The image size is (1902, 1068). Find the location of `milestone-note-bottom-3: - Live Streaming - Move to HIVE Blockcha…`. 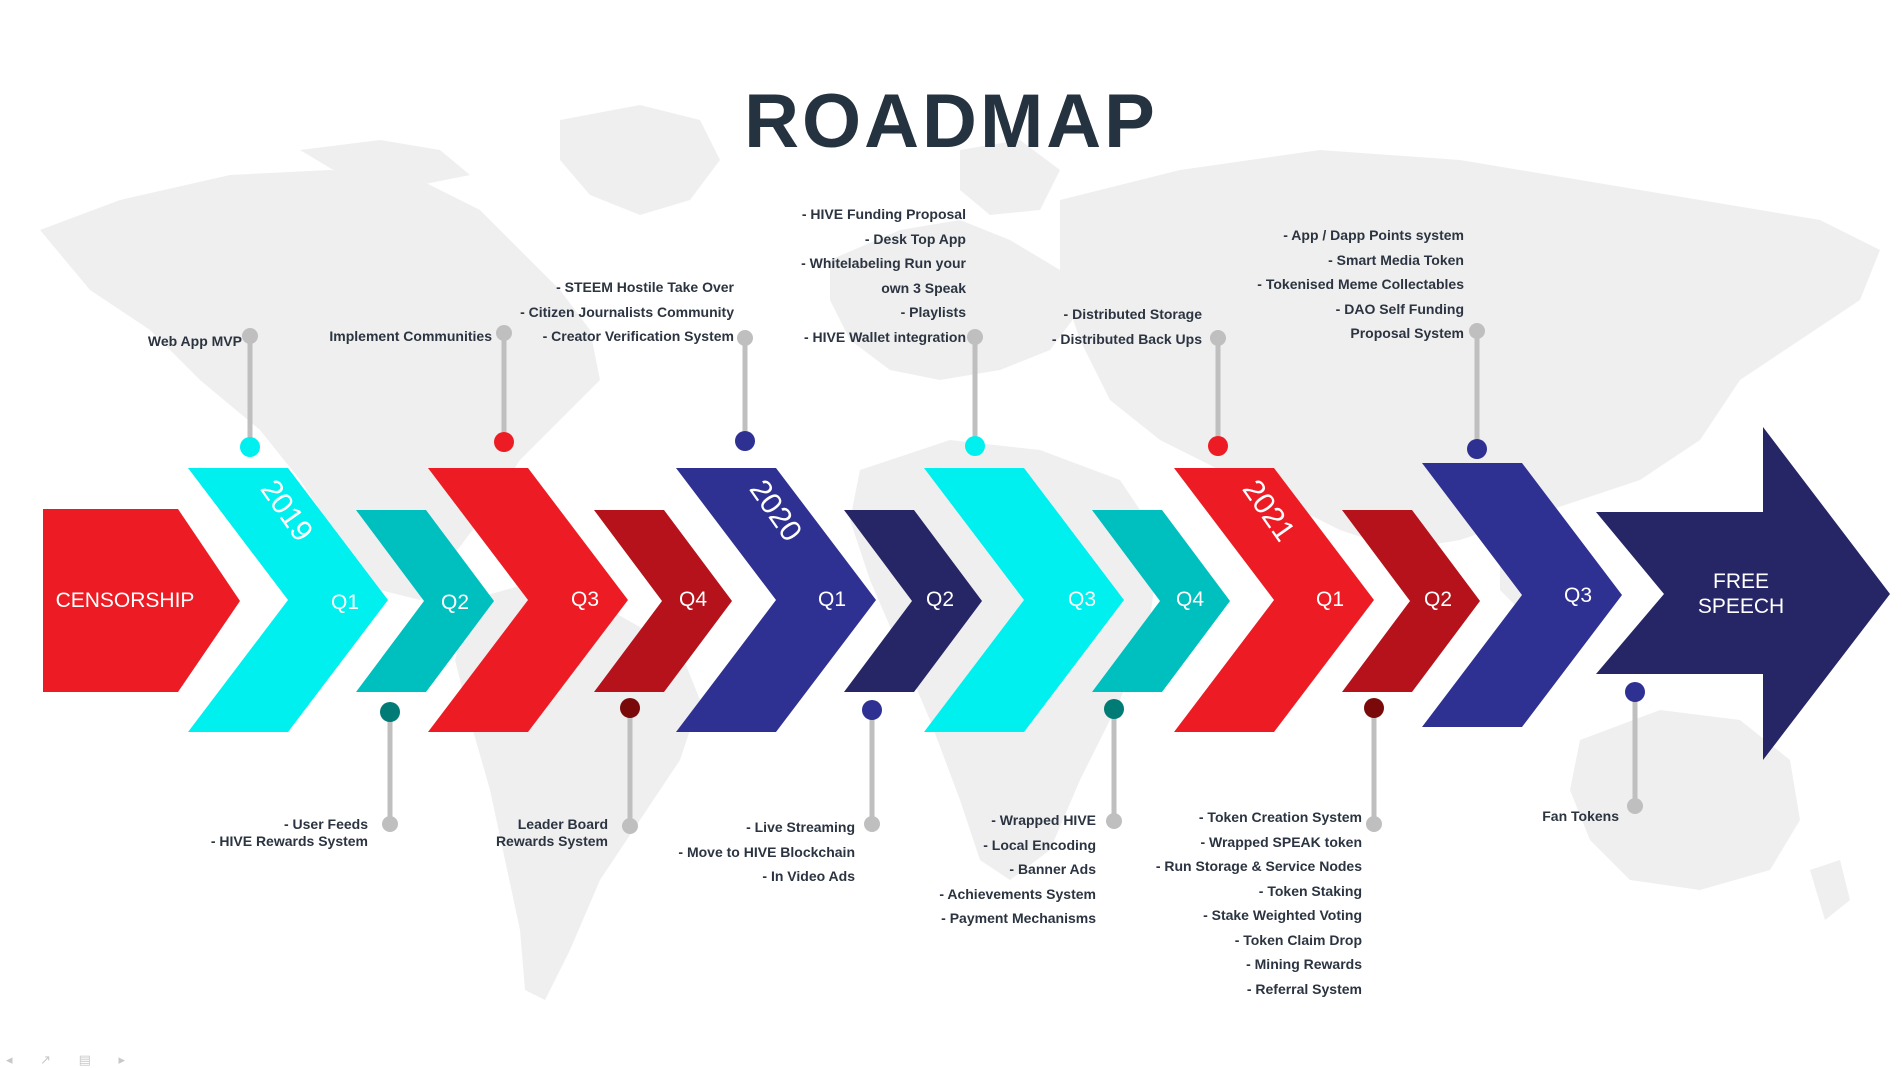

milestone-note-bottom-3: - Live Streaming - Move to HIVE Blockcha… is located at coordinates (766, 852).